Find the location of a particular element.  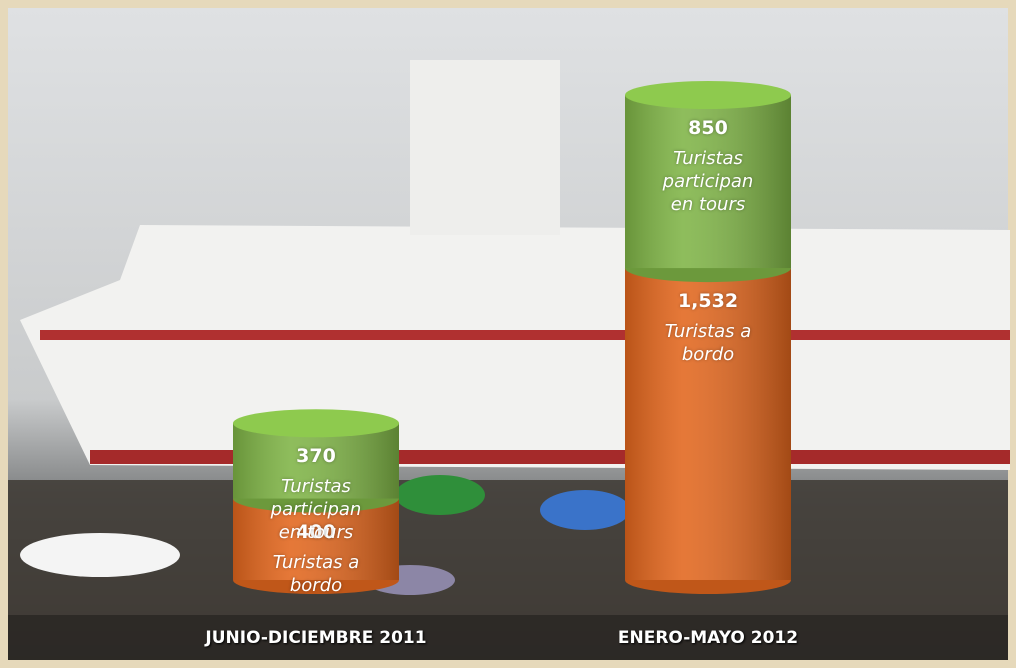

ship-waterline is located at coordinates (550, 457).